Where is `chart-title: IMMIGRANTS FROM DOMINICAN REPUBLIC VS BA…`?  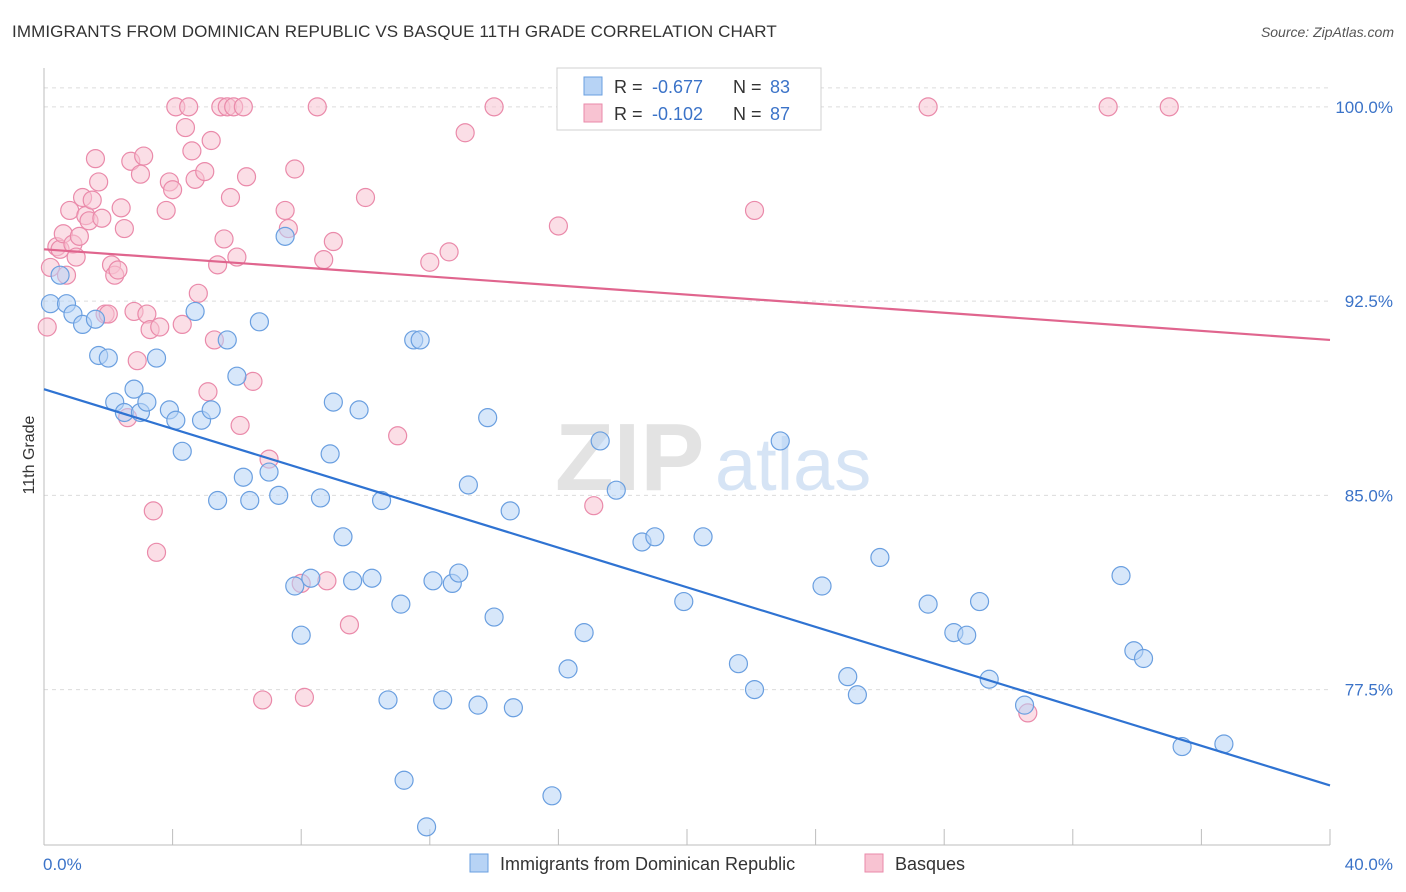
chart-title: IMMIGRANTS FROM DOMINICAN REPUBLIC VS BA… is located at coordinates (394, 31).